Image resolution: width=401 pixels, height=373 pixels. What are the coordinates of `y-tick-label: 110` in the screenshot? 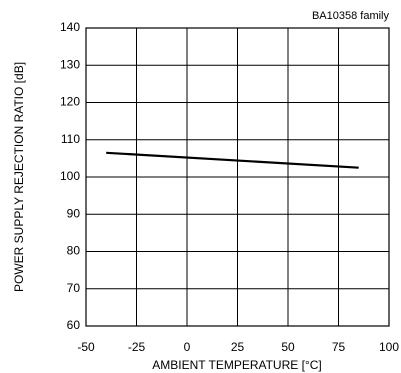 It's located at (70, 139).